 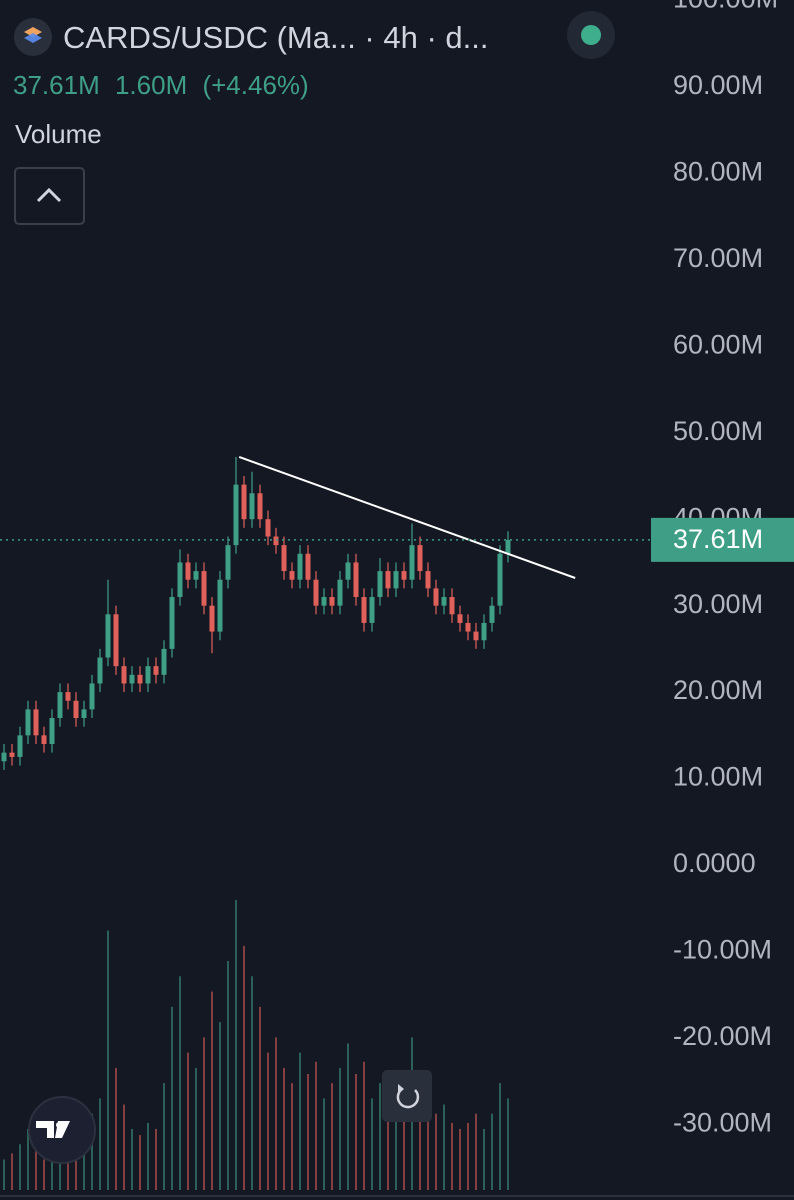 What do you see at coordinates (33, 32) in the screenshot?
I see `icon-shape` at bounding box center [33, 32].